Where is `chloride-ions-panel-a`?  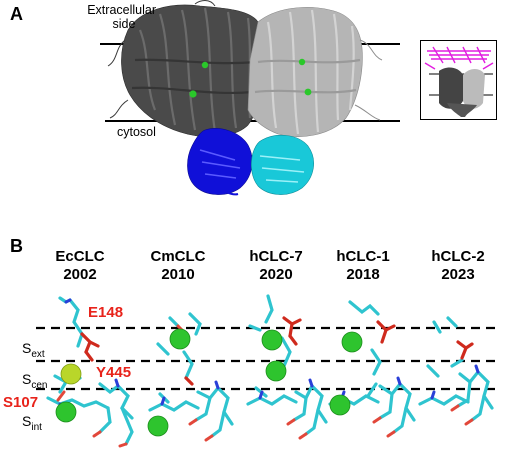 chloride-ions-panel-a is located at coordinates (250, 78).